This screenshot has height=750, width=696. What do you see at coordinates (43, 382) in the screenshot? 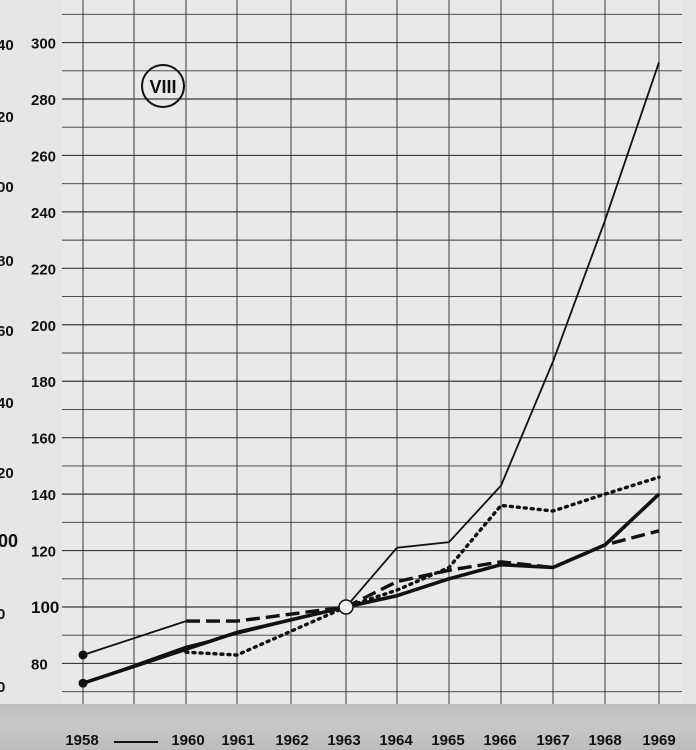
I see `y-tick-label: 180` at bounding box center [43, 382].